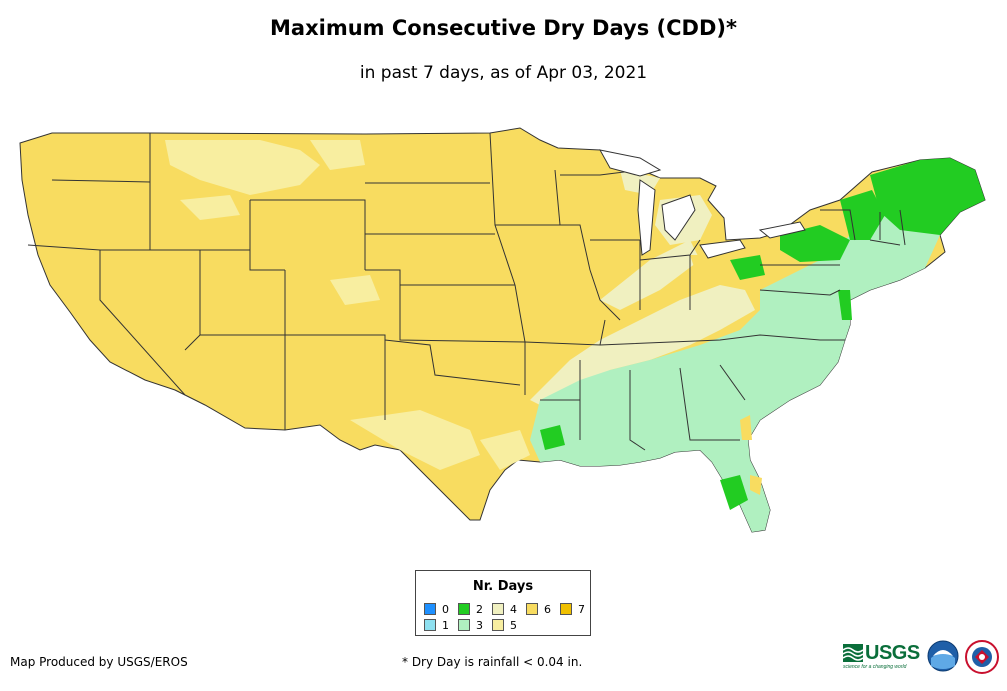  What do you see at coordinates (853, 653) in the screenshot?
I see `usgs-wave-icon` at bounding box center [853, 653].